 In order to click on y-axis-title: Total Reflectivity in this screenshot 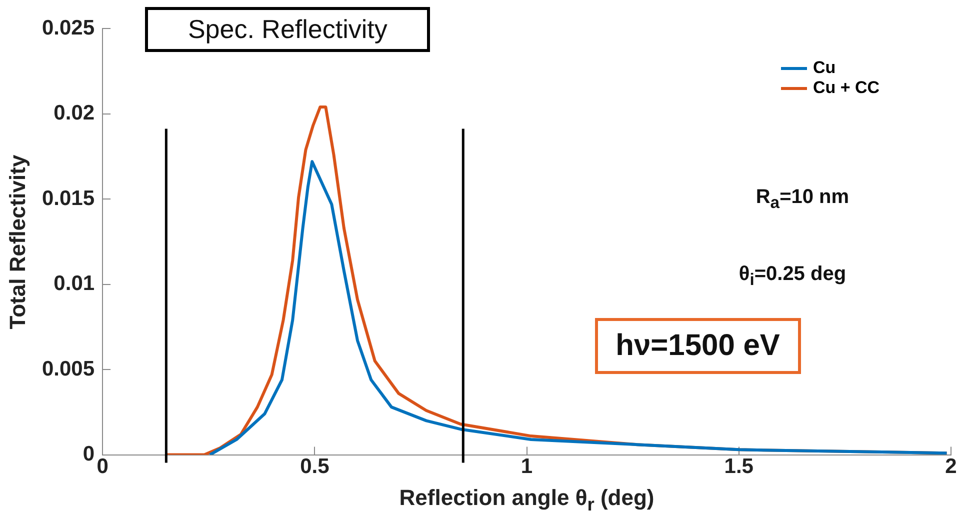, I will do `click(18, 241)`.